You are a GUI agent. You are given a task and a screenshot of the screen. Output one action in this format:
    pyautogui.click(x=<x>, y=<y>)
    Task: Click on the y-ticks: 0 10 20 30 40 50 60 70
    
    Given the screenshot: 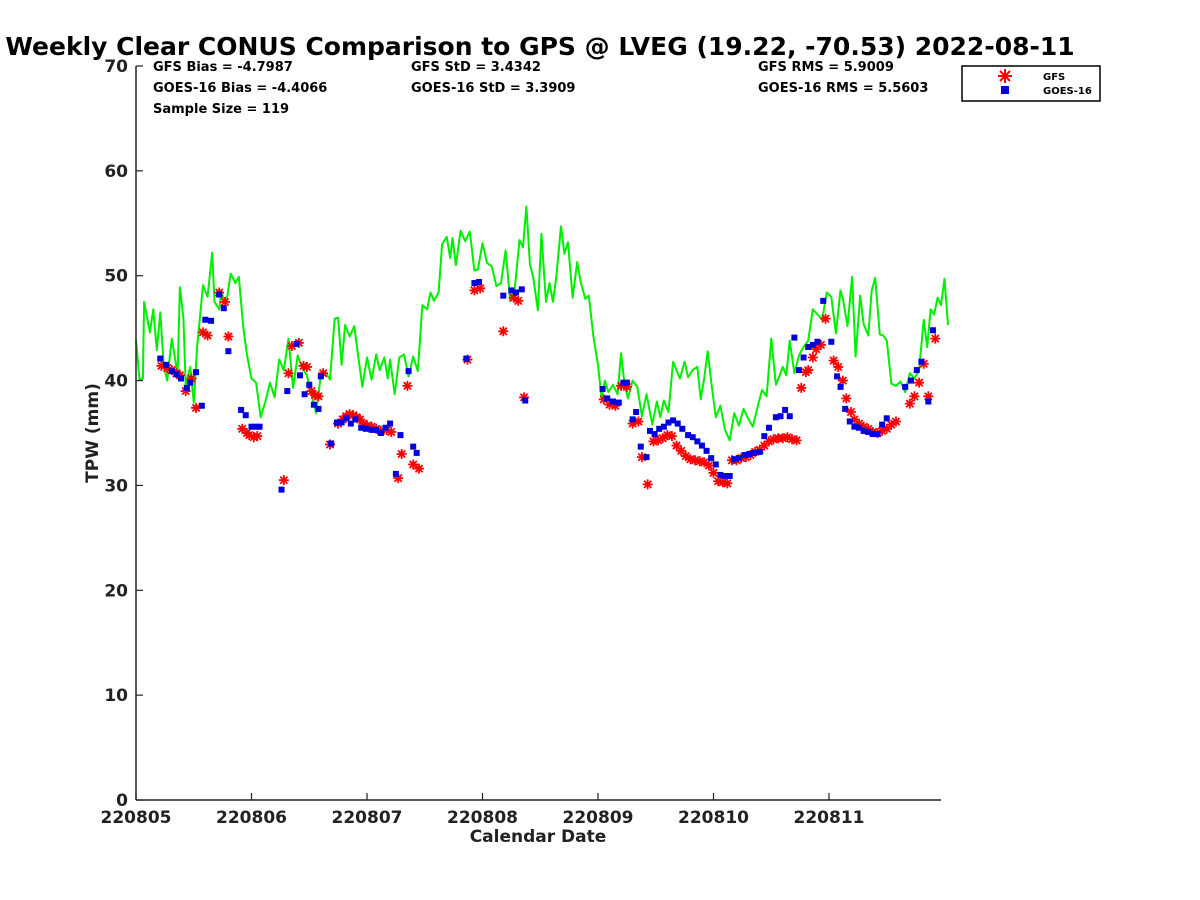 What is the action you would take?
    pyautogui.click(x=123, y=434)
    